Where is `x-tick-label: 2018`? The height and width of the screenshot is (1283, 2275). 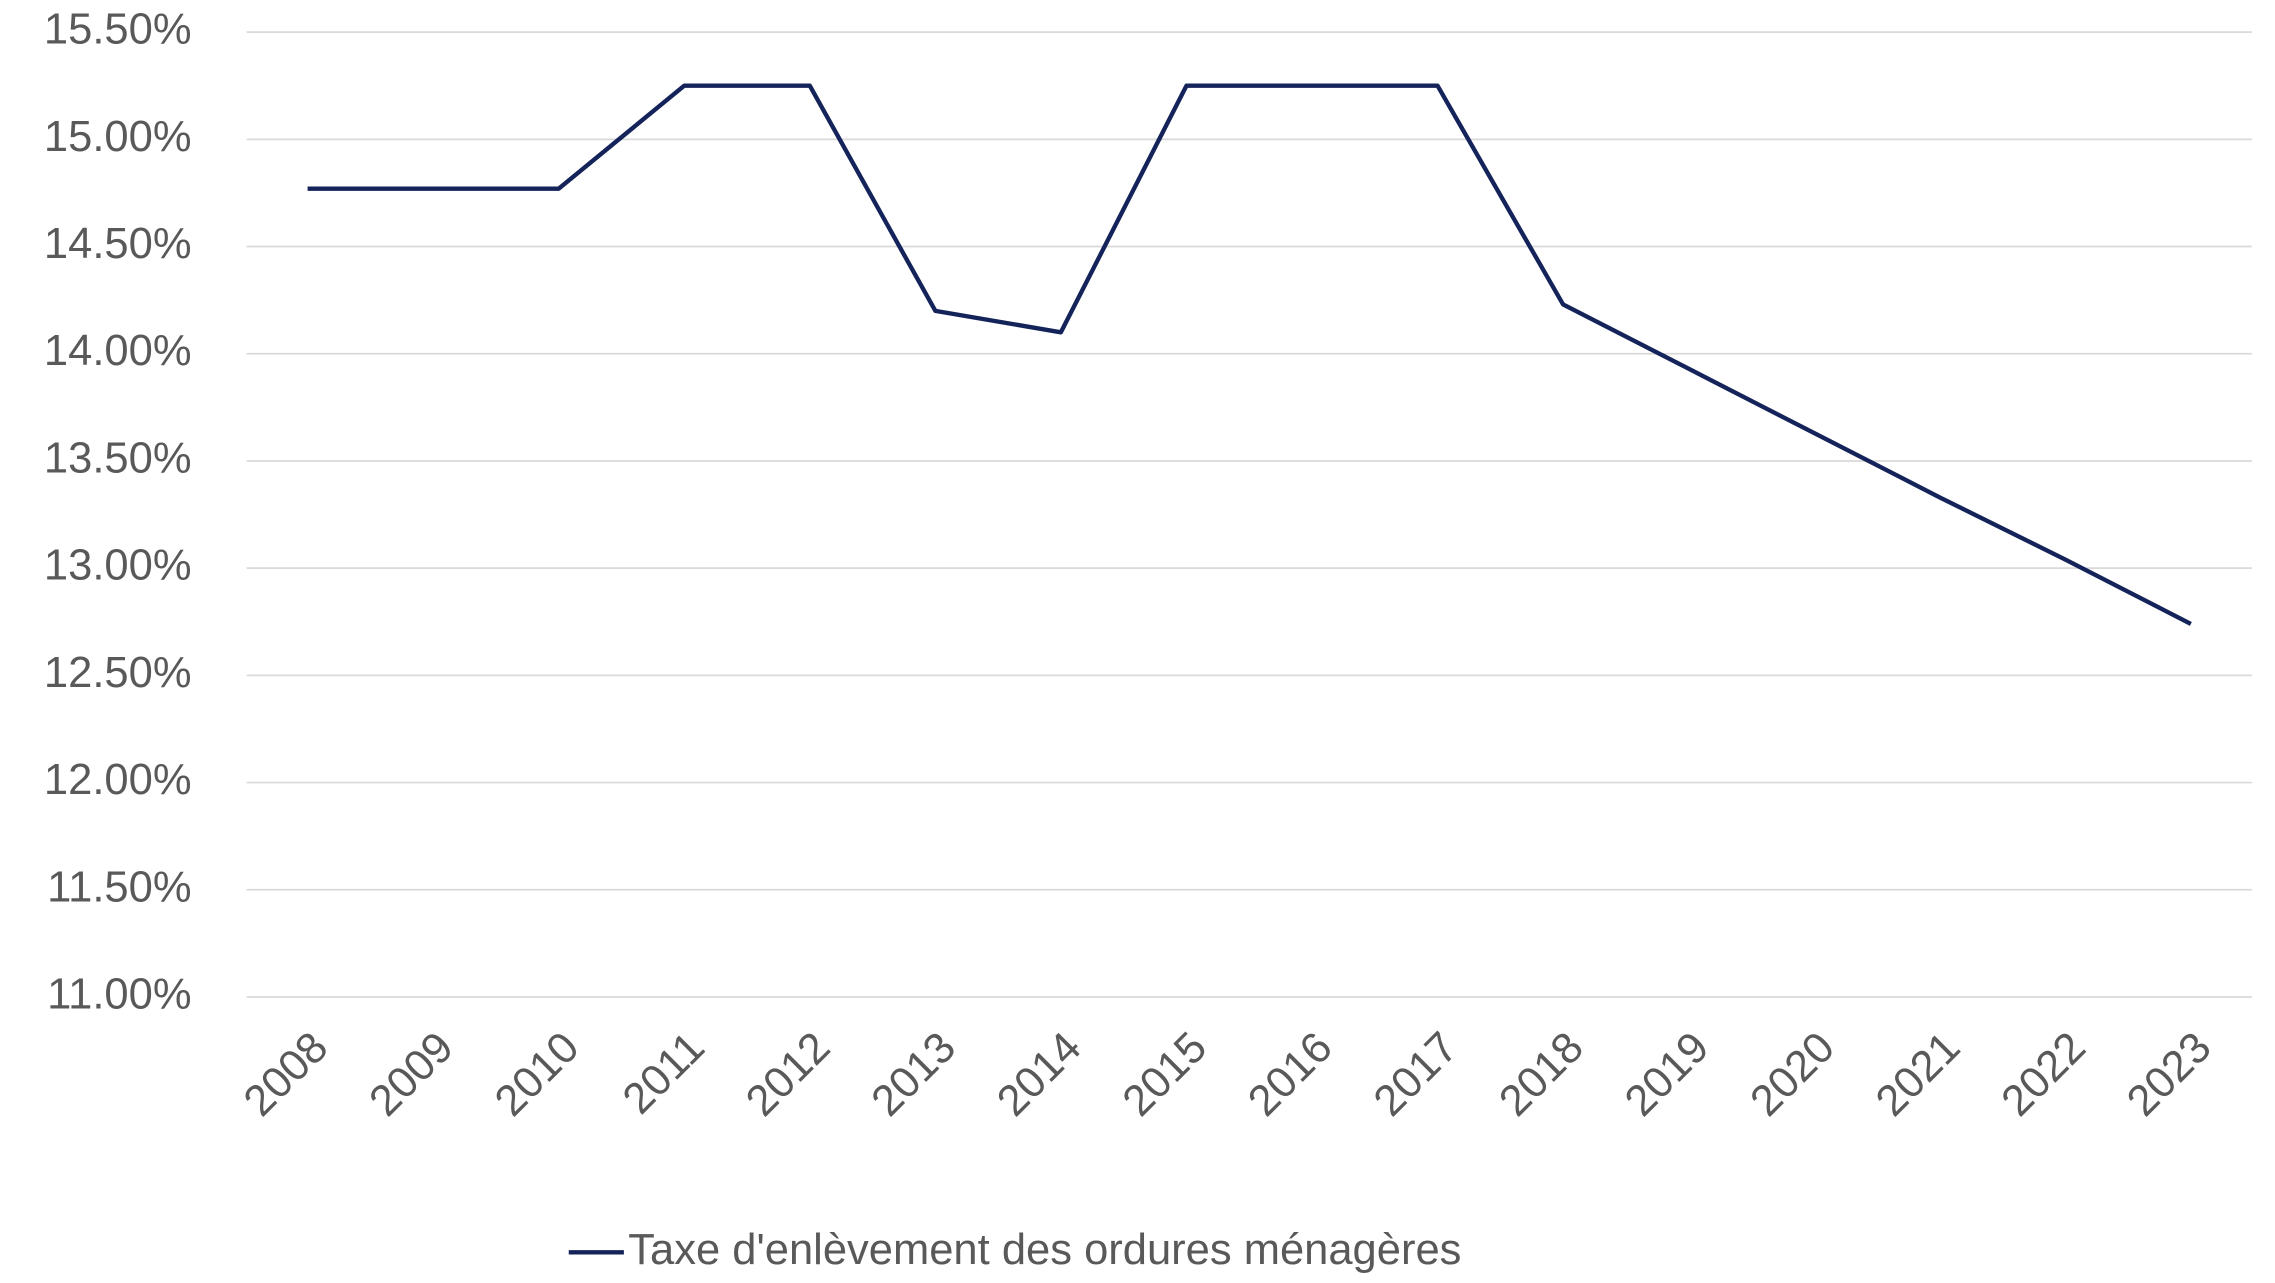
x-tick-label: 2018 is located at coordinates (1541, 1074).